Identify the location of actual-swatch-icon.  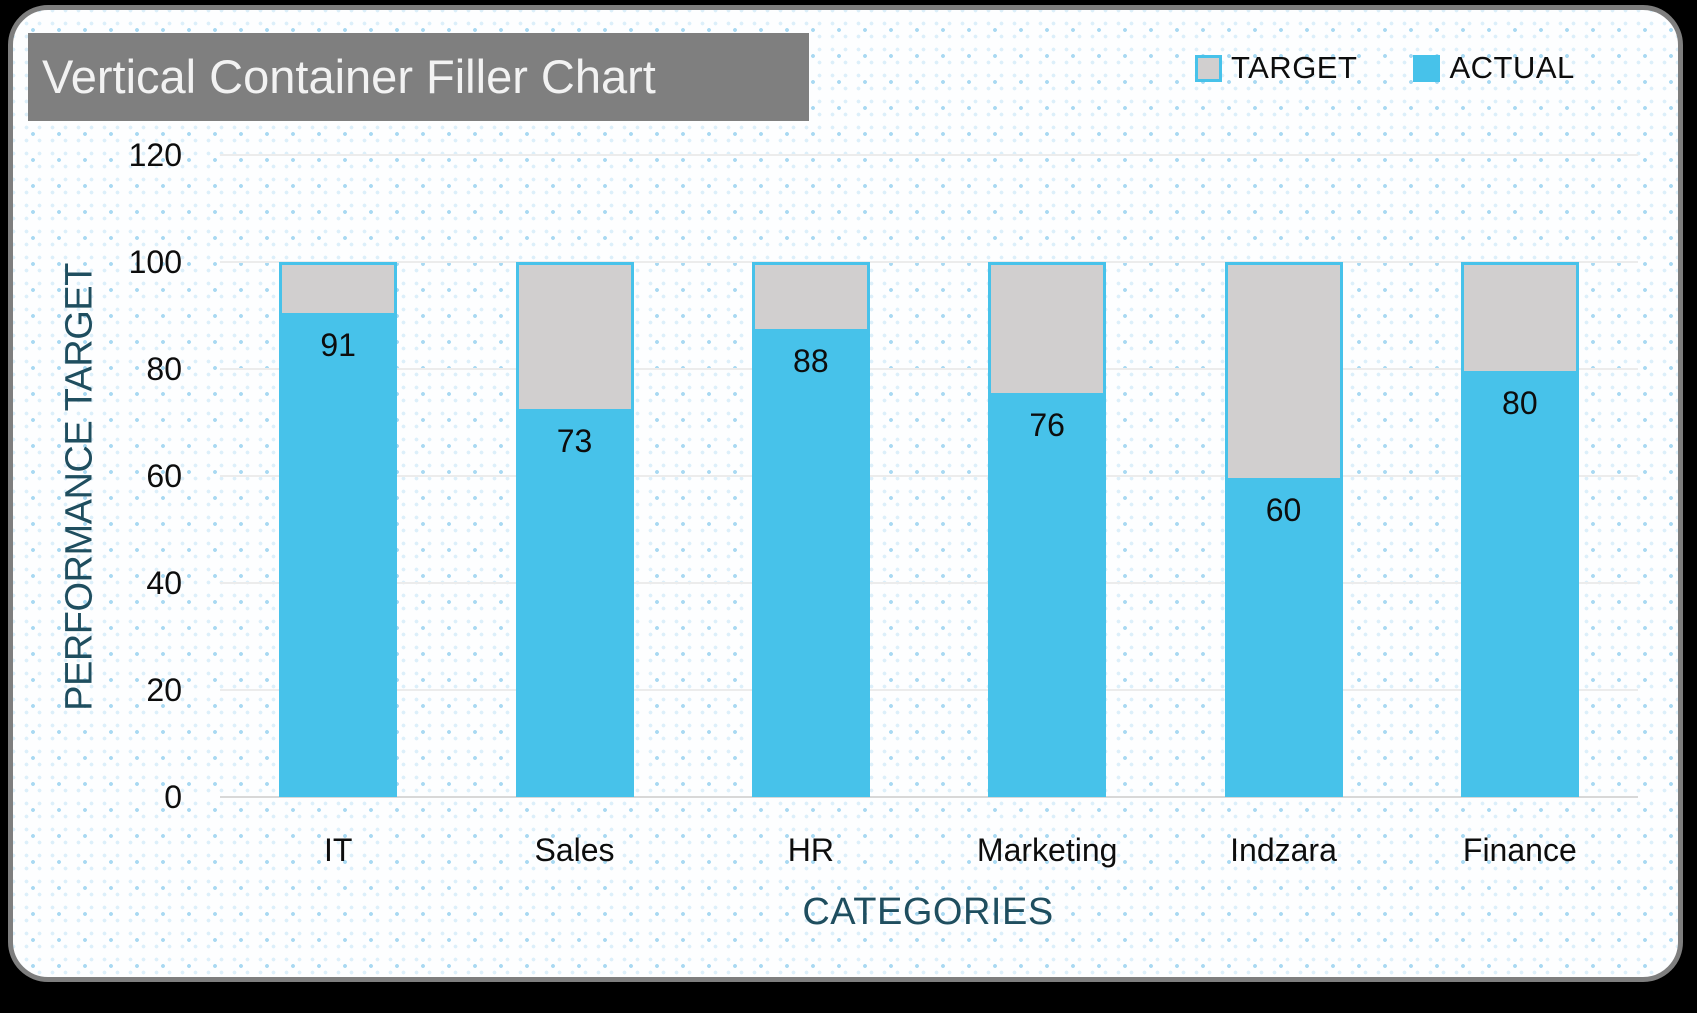
(1427, 68).